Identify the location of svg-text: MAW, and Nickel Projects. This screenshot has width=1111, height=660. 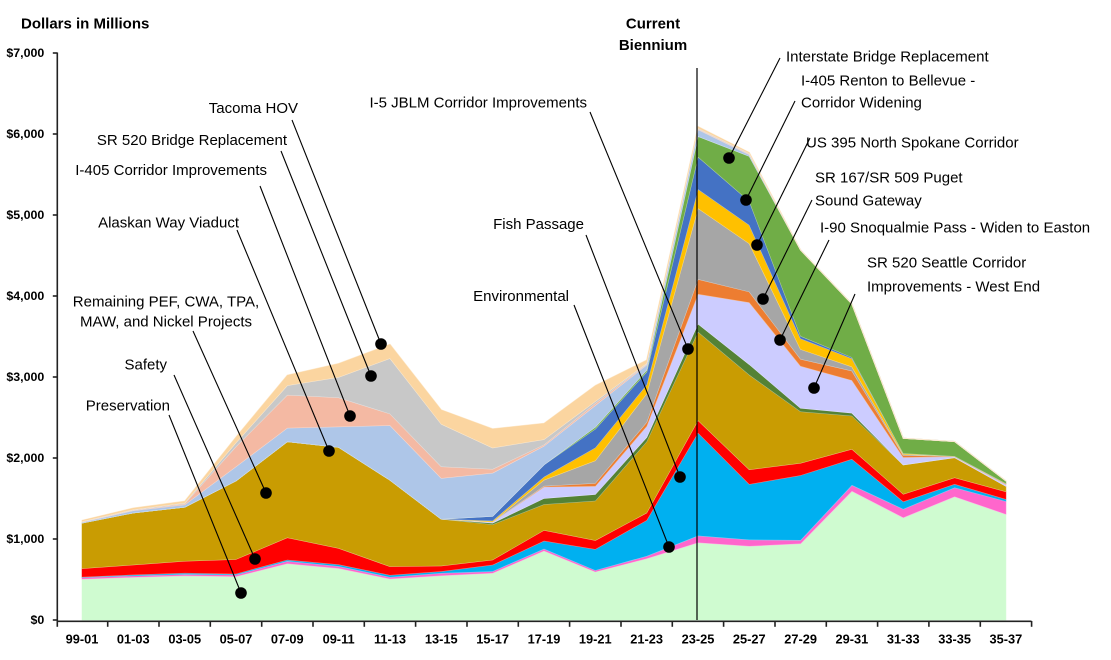
(166, 322).